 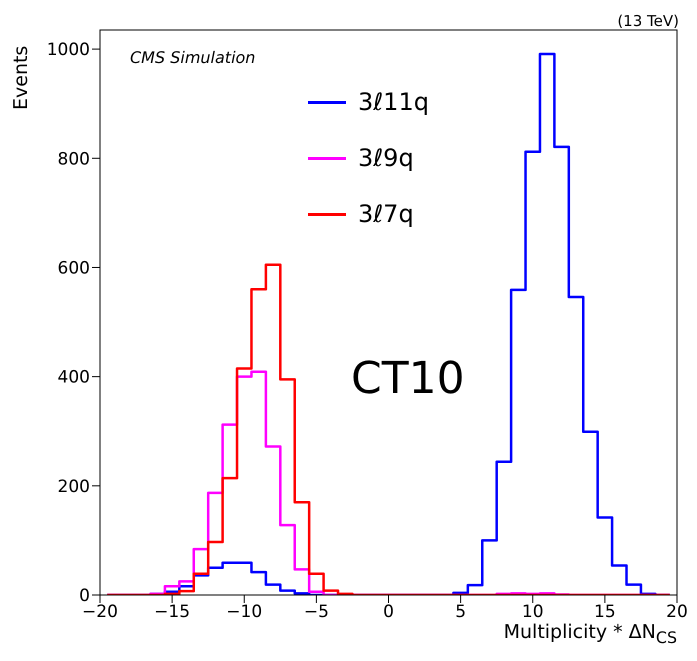 I want to click on x-axis-title: Multiplicity * ΔN$_{CS}$, so click(x=590, y=634).